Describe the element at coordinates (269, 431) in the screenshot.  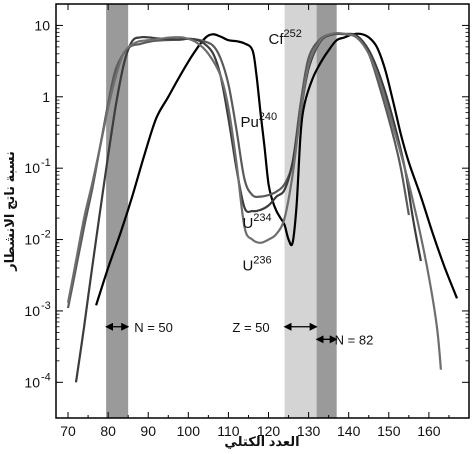
I see `x-tick-label-120: 120` at that location.